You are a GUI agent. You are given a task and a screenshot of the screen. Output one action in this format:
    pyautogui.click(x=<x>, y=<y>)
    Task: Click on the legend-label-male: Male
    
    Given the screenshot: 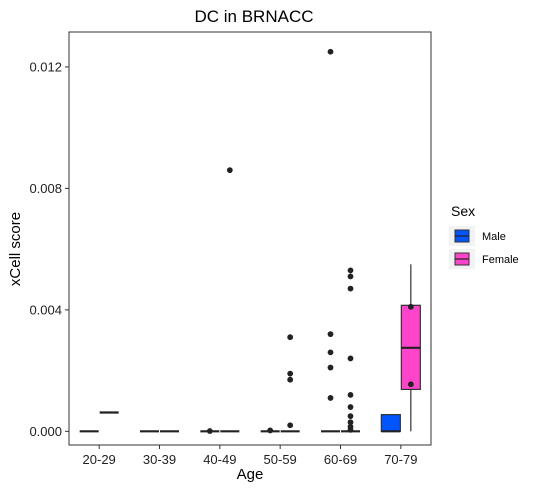 What is the action you would take?
    pyautogui.click(x=494, y=237)
    